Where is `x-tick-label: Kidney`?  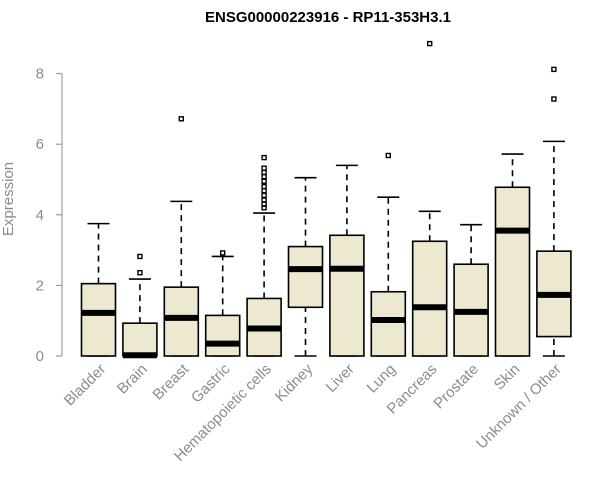
x-tick-label: Kidney is located at coordinates (294, 382).